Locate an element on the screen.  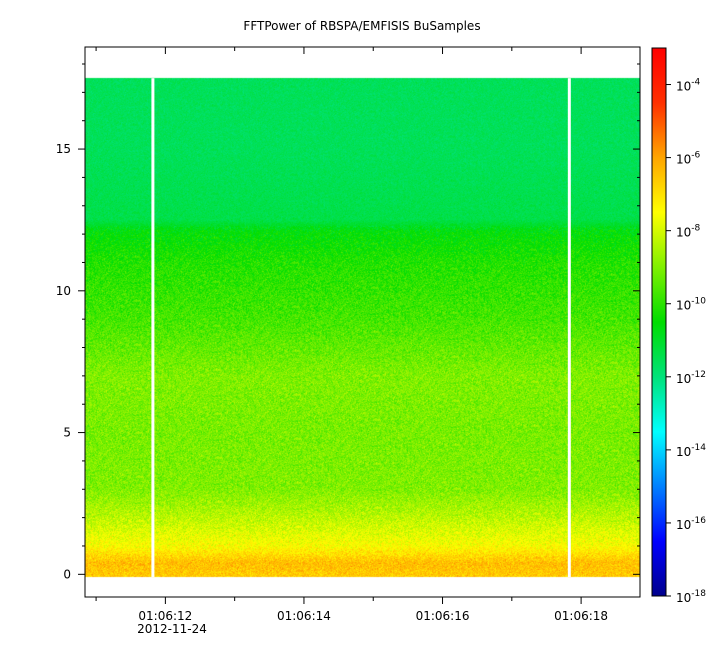
colorbar: 10⁻¹⁸ 10⁻¹⁶ 10⁻¹⁴ 10⁻¹² 10⁻¹⁰ 10⁻⁸ 10⁻⁶ 10⁻⁴ is located at coordinates (678, 326).